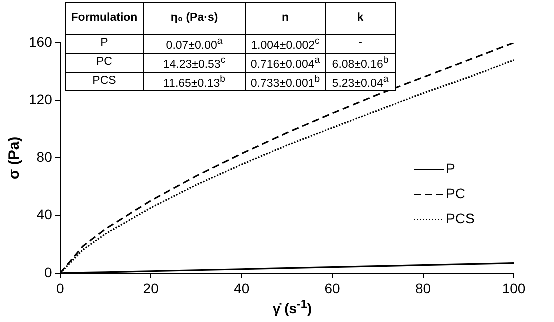 The height and width of the screenshot is (322, 554). What do you see at coordinates (15, 158) in the screenshot?
I see `y-axis-title: σ (Pa)` at bounding box center [15, 158].